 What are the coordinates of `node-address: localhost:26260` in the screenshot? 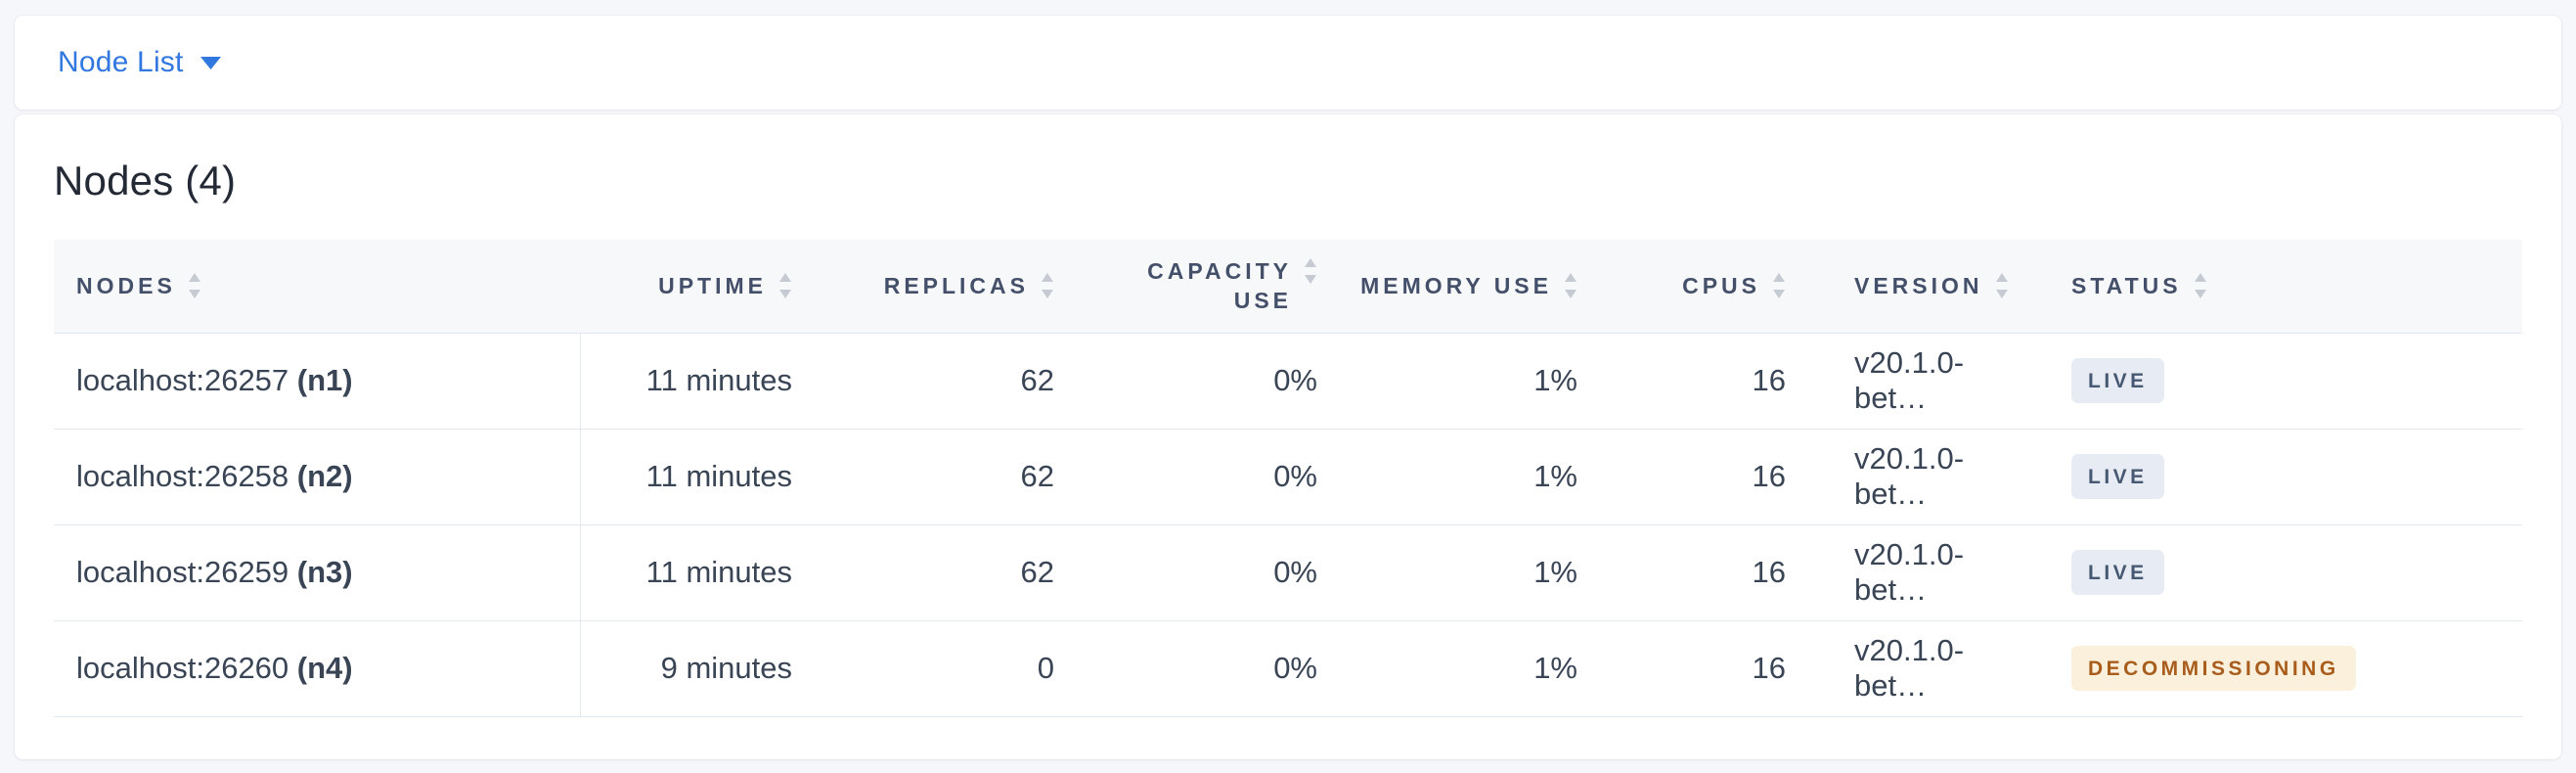 It's located at (182, 668).